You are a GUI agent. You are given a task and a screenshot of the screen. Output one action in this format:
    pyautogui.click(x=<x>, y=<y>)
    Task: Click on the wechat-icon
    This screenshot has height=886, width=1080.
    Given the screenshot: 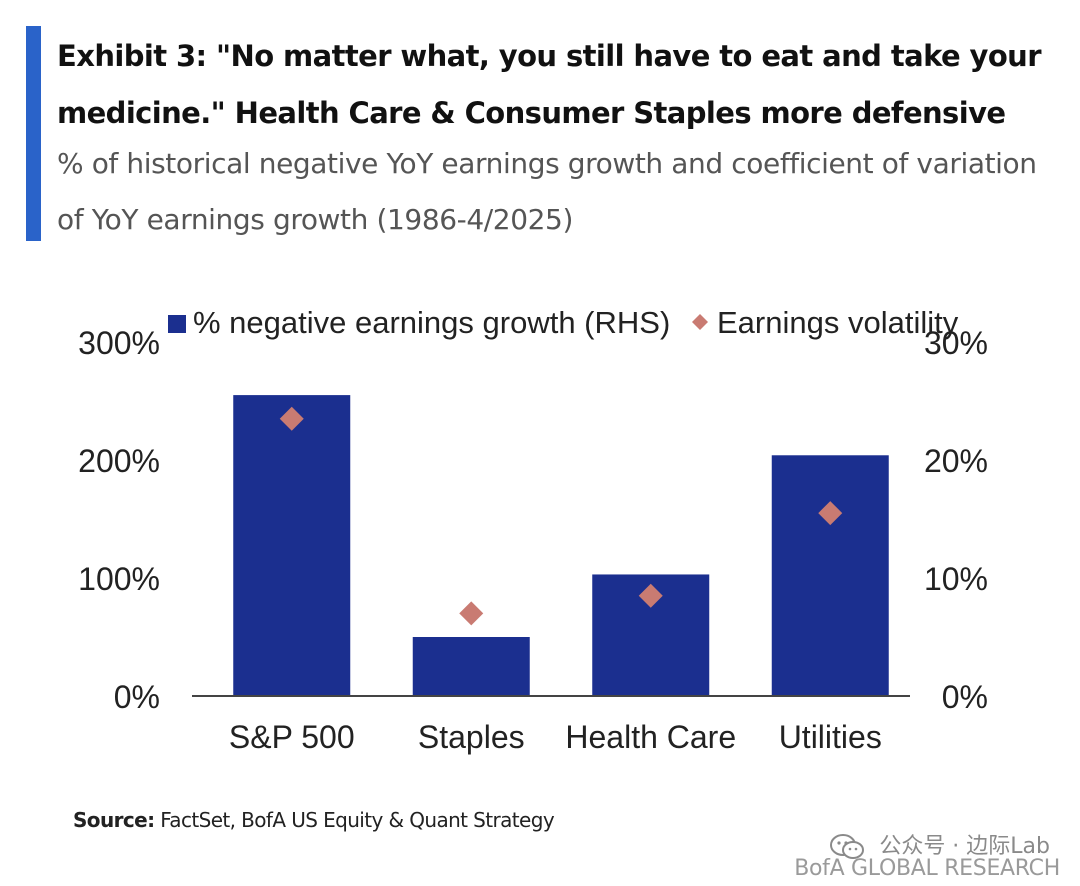 What is the action you would take?
    pyautogui.click(x=847, y=847)
    